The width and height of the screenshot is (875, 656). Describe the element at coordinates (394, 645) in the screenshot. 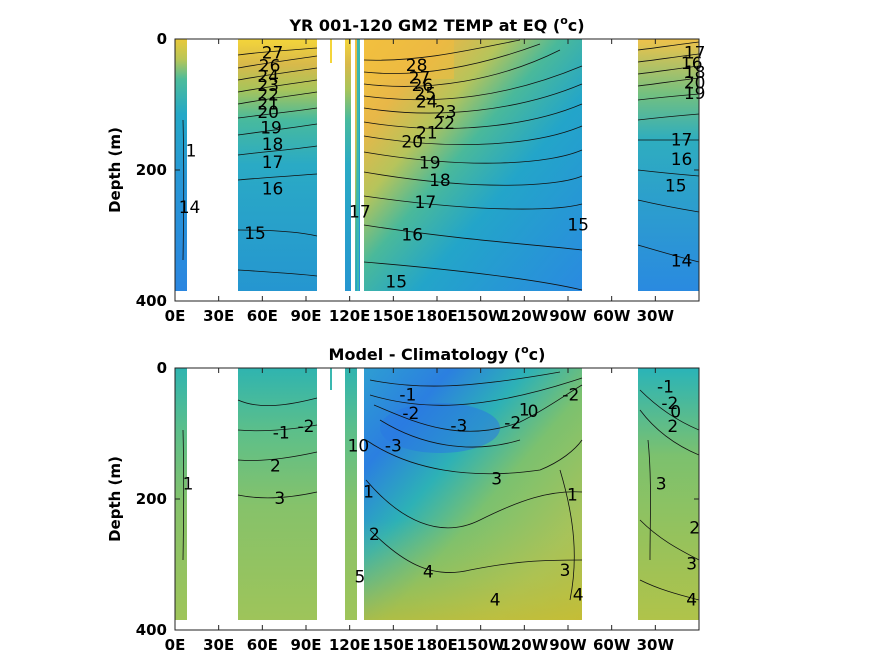

I see `bottom-x-tick-label: 150E` at that location.